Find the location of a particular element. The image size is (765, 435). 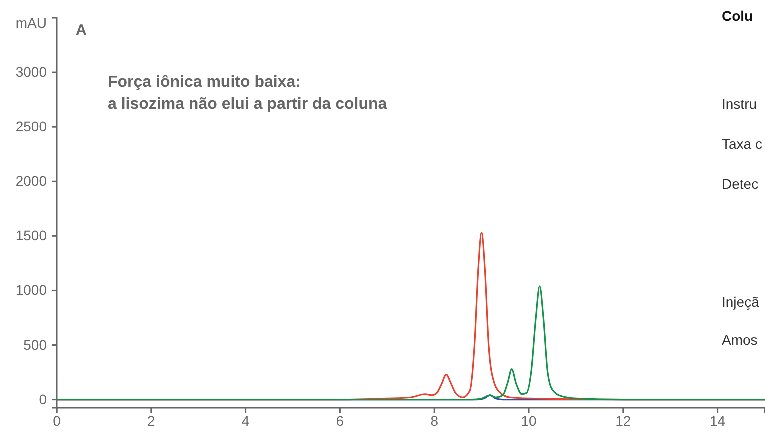

x-tick-label: 6 is located at coordinates (340, 420).